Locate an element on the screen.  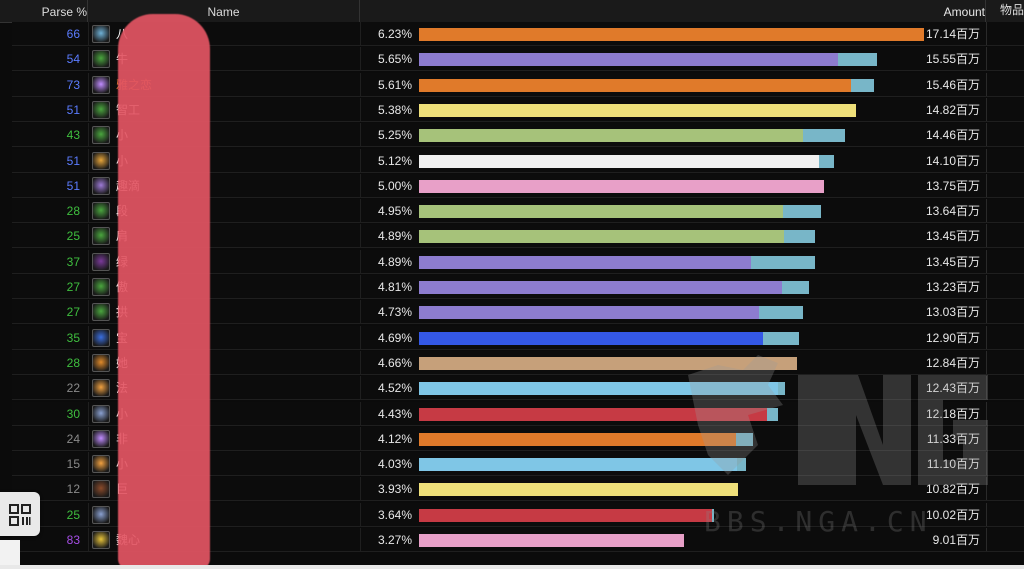
parse-percent: 66 is located at coordinates (73, 34).